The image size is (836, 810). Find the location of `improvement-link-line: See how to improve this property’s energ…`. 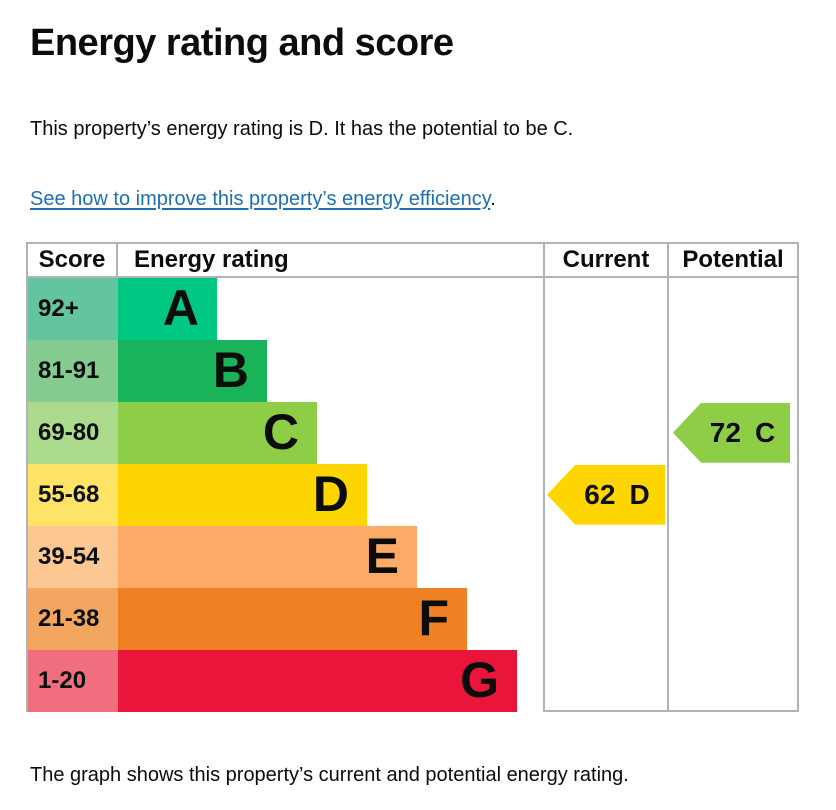

improvement-link-line: See how to improve this property’s energ… is located at coordinates (433, 199).